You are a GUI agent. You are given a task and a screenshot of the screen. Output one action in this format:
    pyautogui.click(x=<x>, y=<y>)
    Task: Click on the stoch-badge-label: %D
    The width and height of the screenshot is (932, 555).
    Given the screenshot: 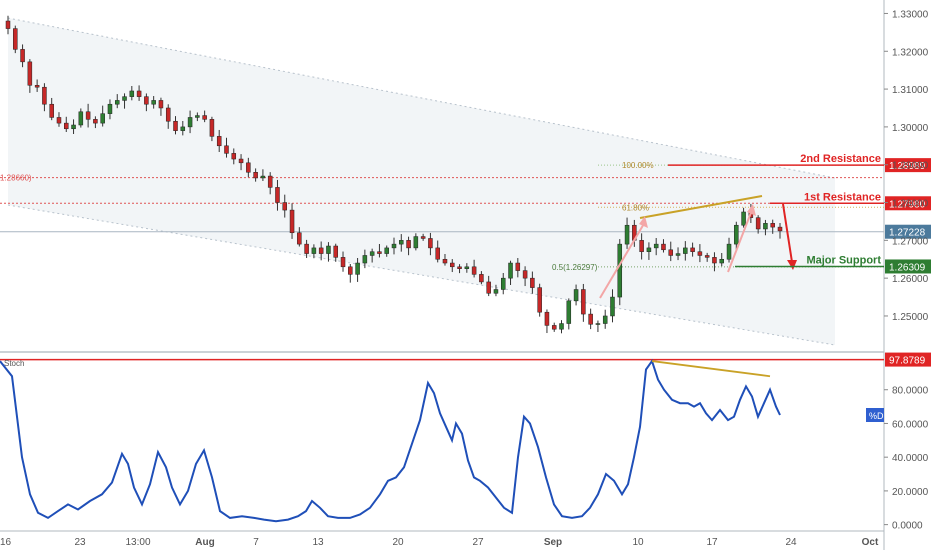 What is the action you would take?
    pyautogui.click(x=876, y=416)
    